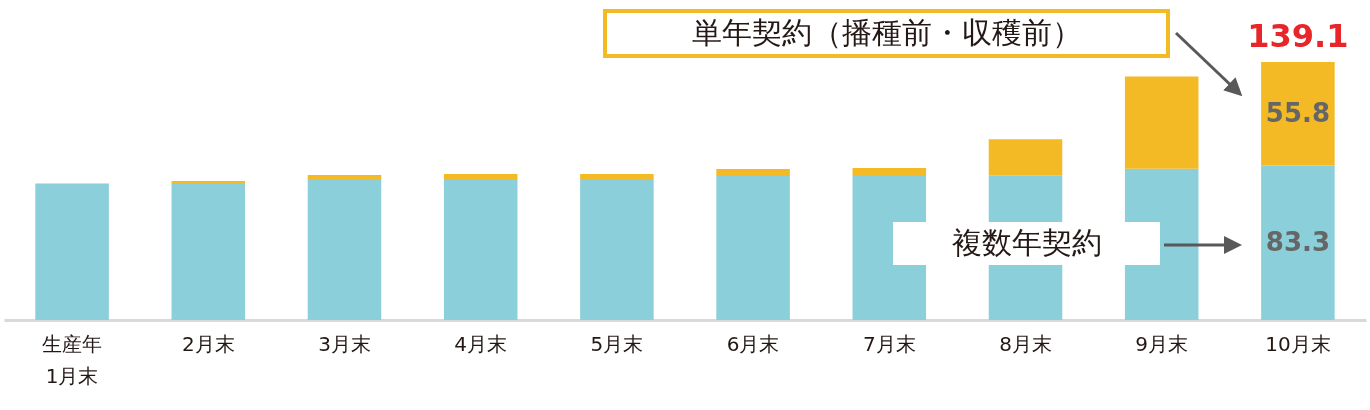  What do you see at coordinates (72, 359) in the screenshot?
I see `x-tick-label: 生産年 1月末` at bounding box center [72, 359].